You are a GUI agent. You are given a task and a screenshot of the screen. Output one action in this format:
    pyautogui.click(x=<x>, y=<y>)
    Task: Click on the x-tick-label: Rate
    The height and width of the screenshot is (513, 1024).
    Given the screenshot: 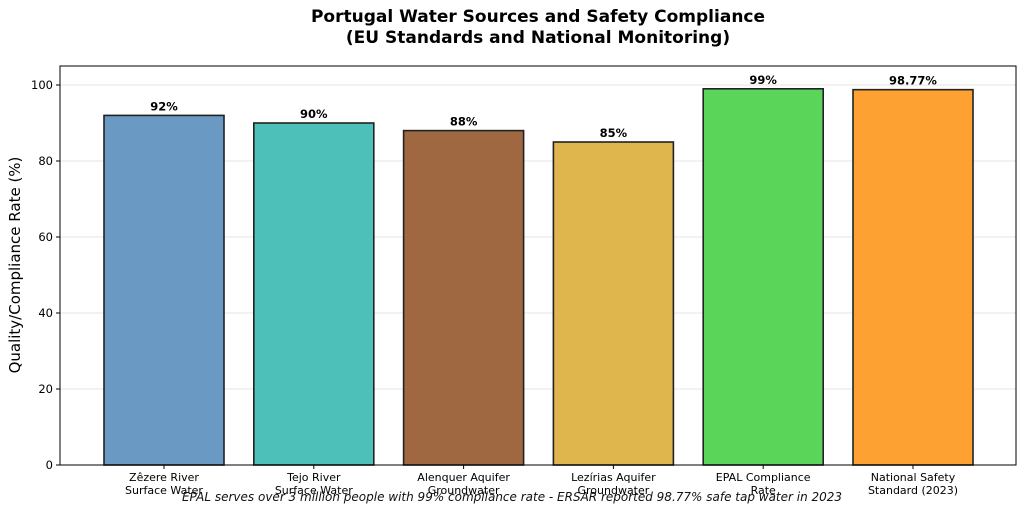 What is the action you would take?
    pyautogui.click(x=763, y=490)
    